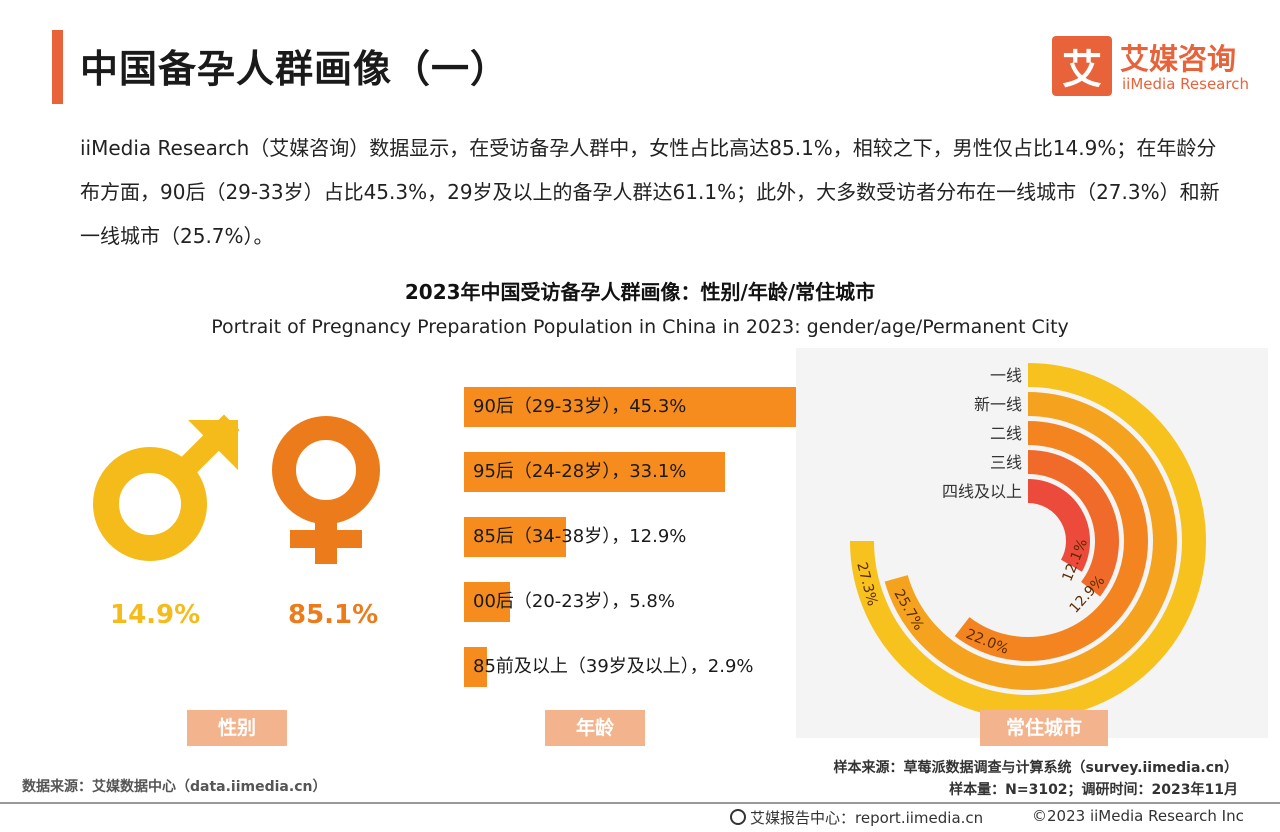 This screenshot has width=1280, height=832. Describe the element at coordinates (574, 601) in the screenshot. I see `age-bar-label: 00后（20-23岁），5.8%` at that location.